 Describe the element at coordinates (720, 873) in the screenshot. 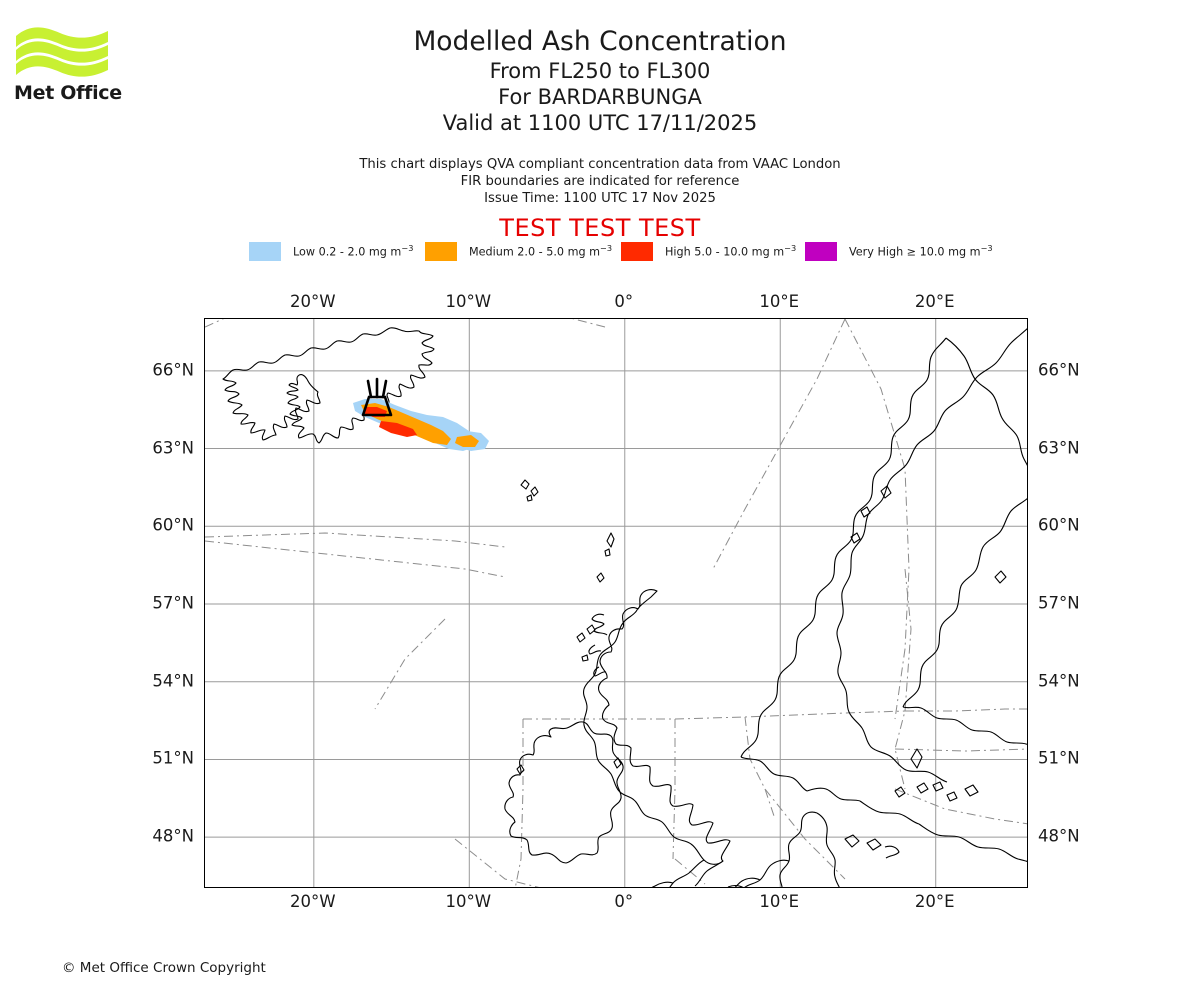

I see `continental-europe-coastline` at that location.